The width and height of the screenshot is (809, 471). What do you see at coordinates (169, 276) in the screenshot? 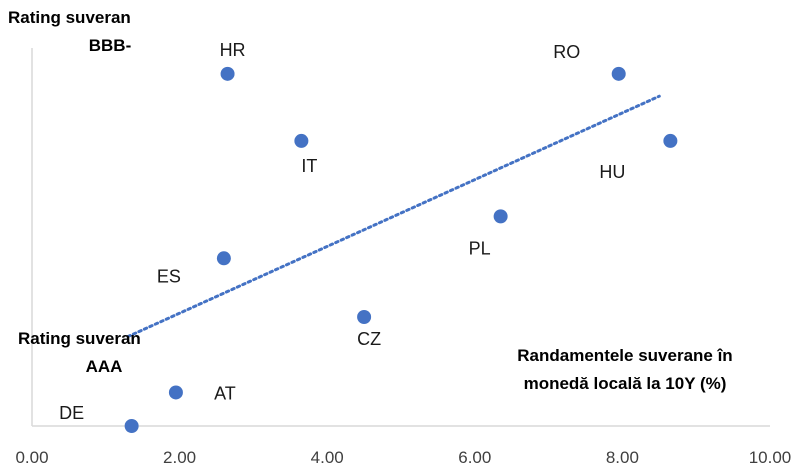
I see `point-label-es: ES` at bounding box center [169, 276].